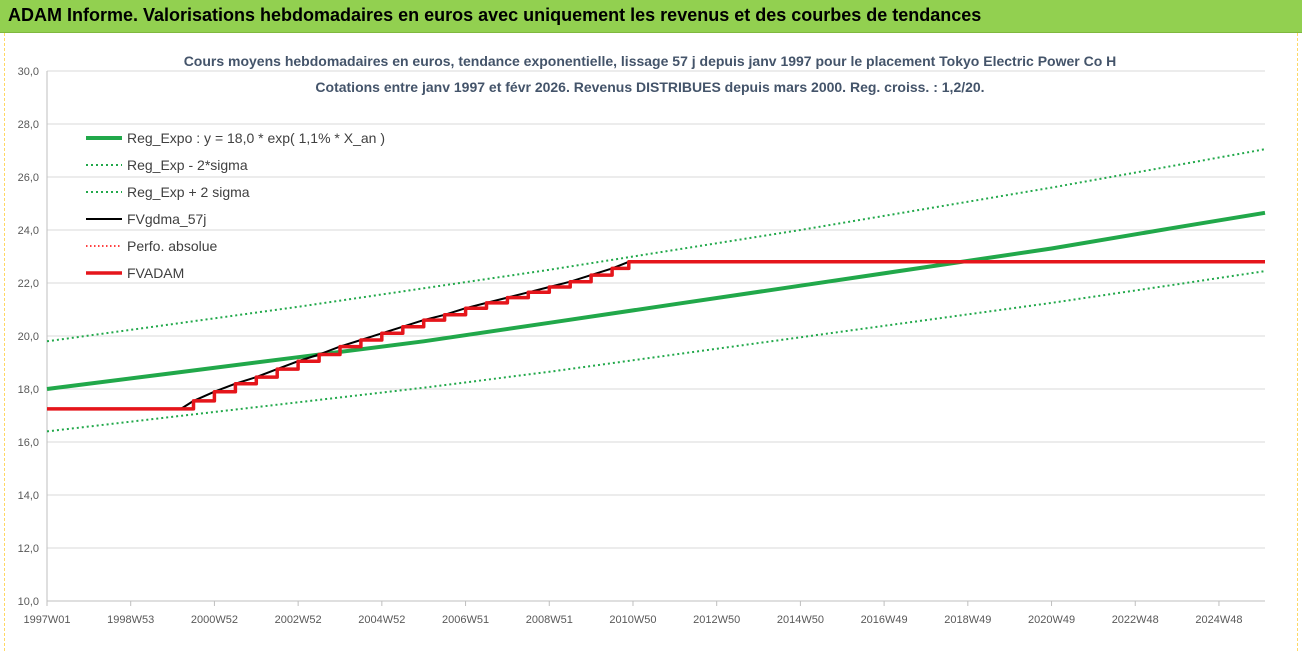  I want to click on y-tick-label: 28,0, so click(28, 125).